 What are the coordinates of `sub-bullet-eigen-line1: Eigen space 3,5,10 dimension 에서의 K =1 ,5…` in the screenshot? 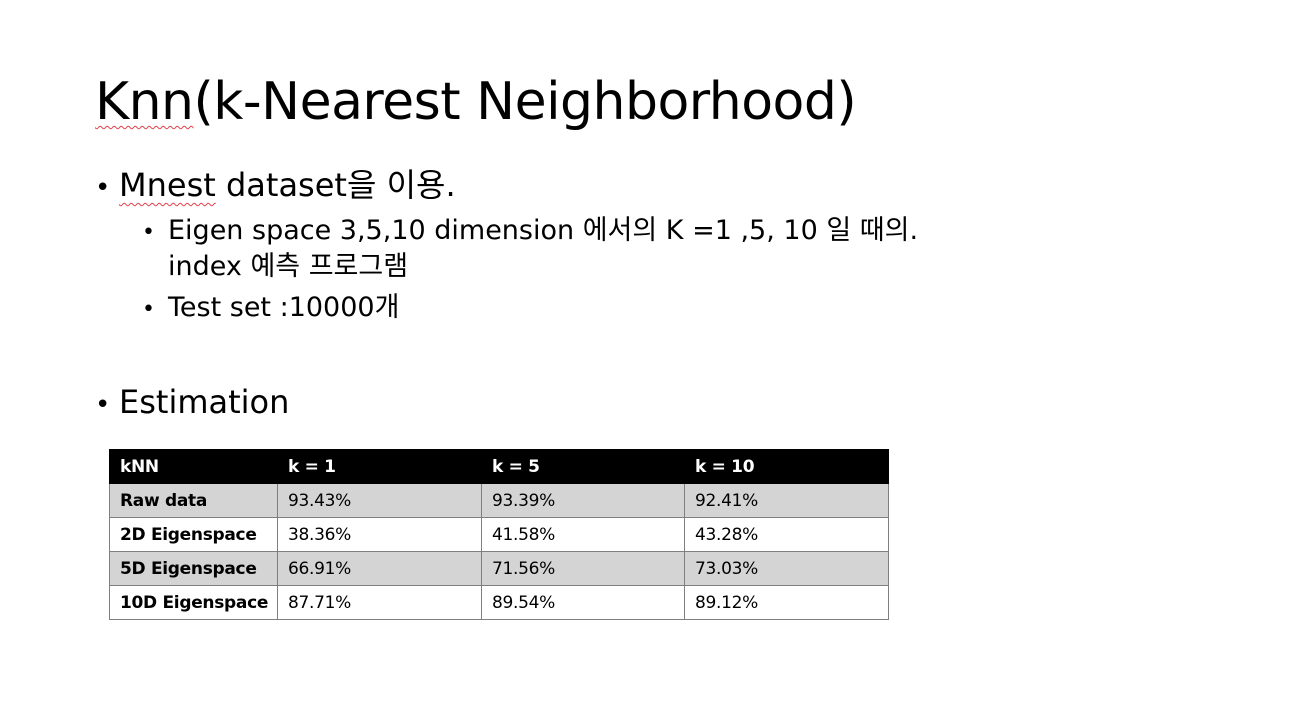 It's located at (543, 230).